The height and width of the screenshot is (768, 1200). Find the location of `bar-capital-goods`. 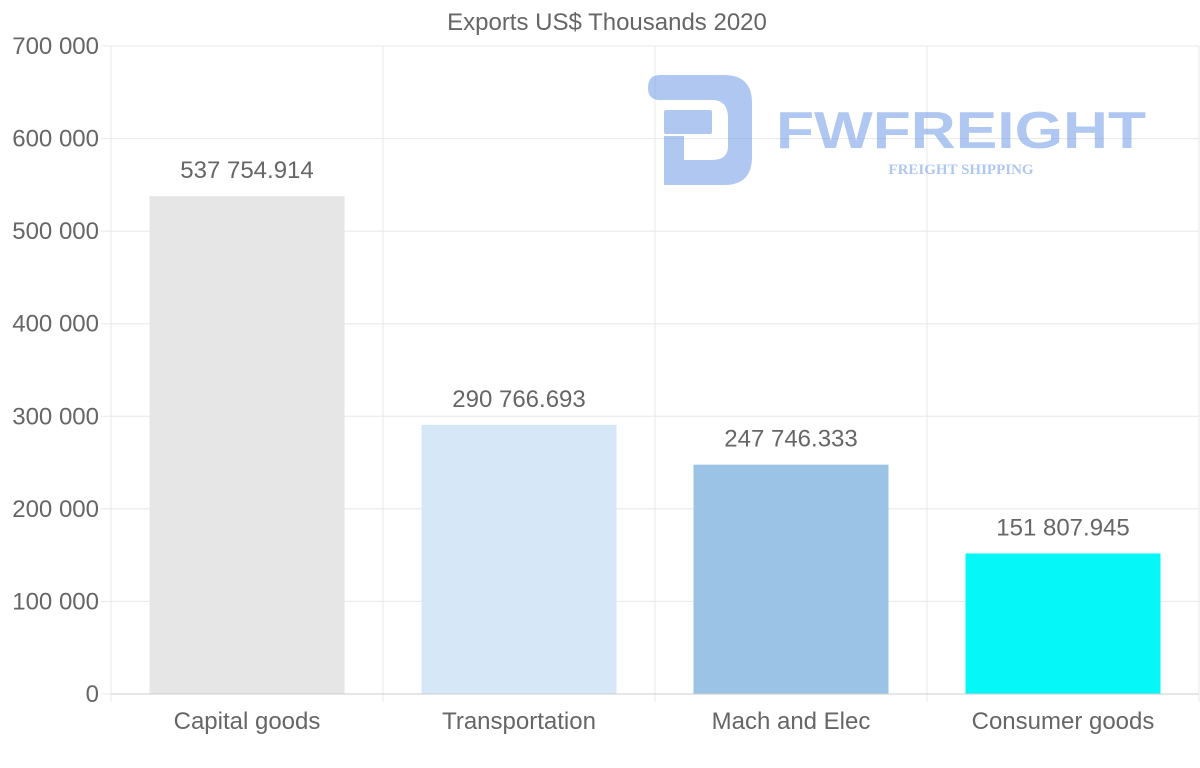

bar-capital-goods is located at coordinates (247, 445).